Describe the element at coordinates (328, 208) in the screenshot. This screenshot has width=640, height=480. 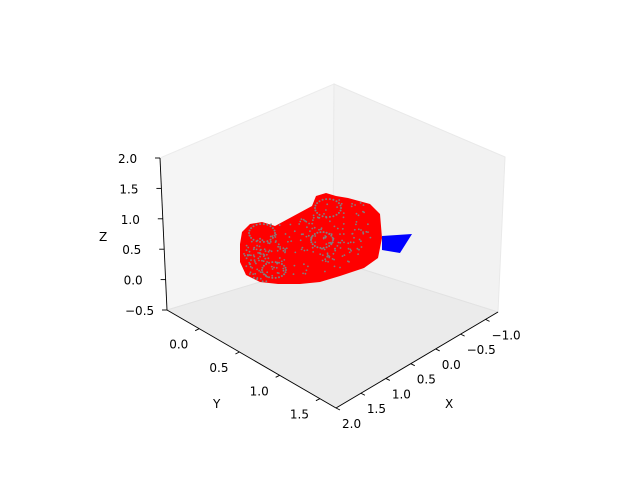
I see `point-cloud-right-cushion` at that location.